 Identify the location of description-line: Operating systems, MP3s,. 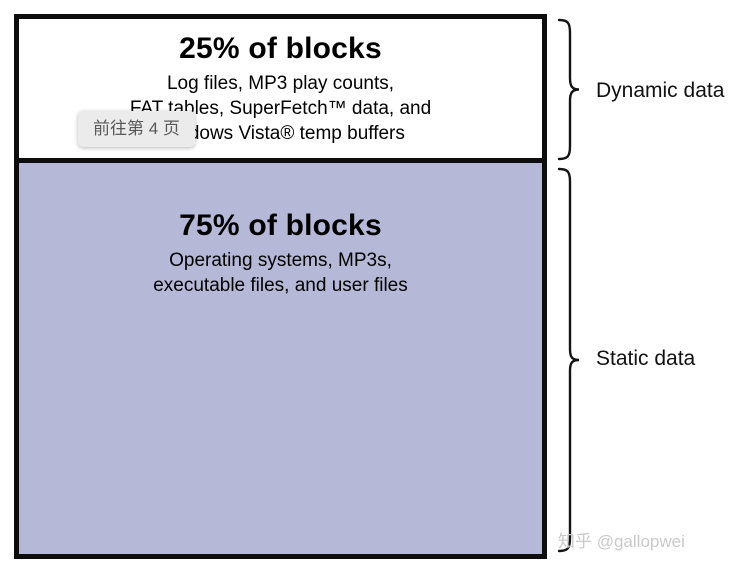
(280, 260).